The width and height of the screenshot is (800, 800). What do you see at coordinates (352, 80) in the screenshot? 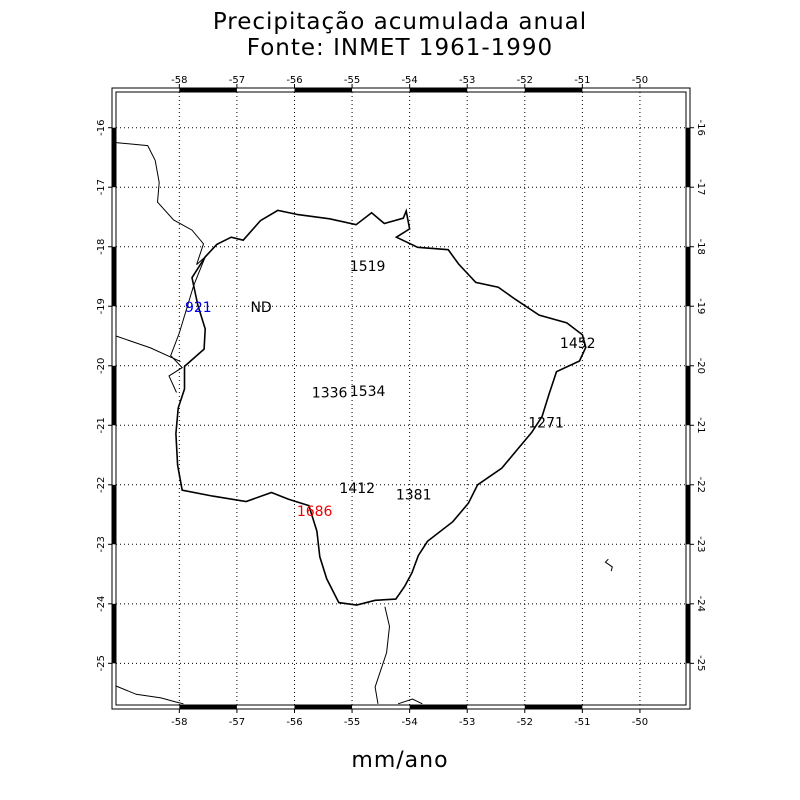
I see `lon-tick-label-top: -55` at bounding box center [352, 80].